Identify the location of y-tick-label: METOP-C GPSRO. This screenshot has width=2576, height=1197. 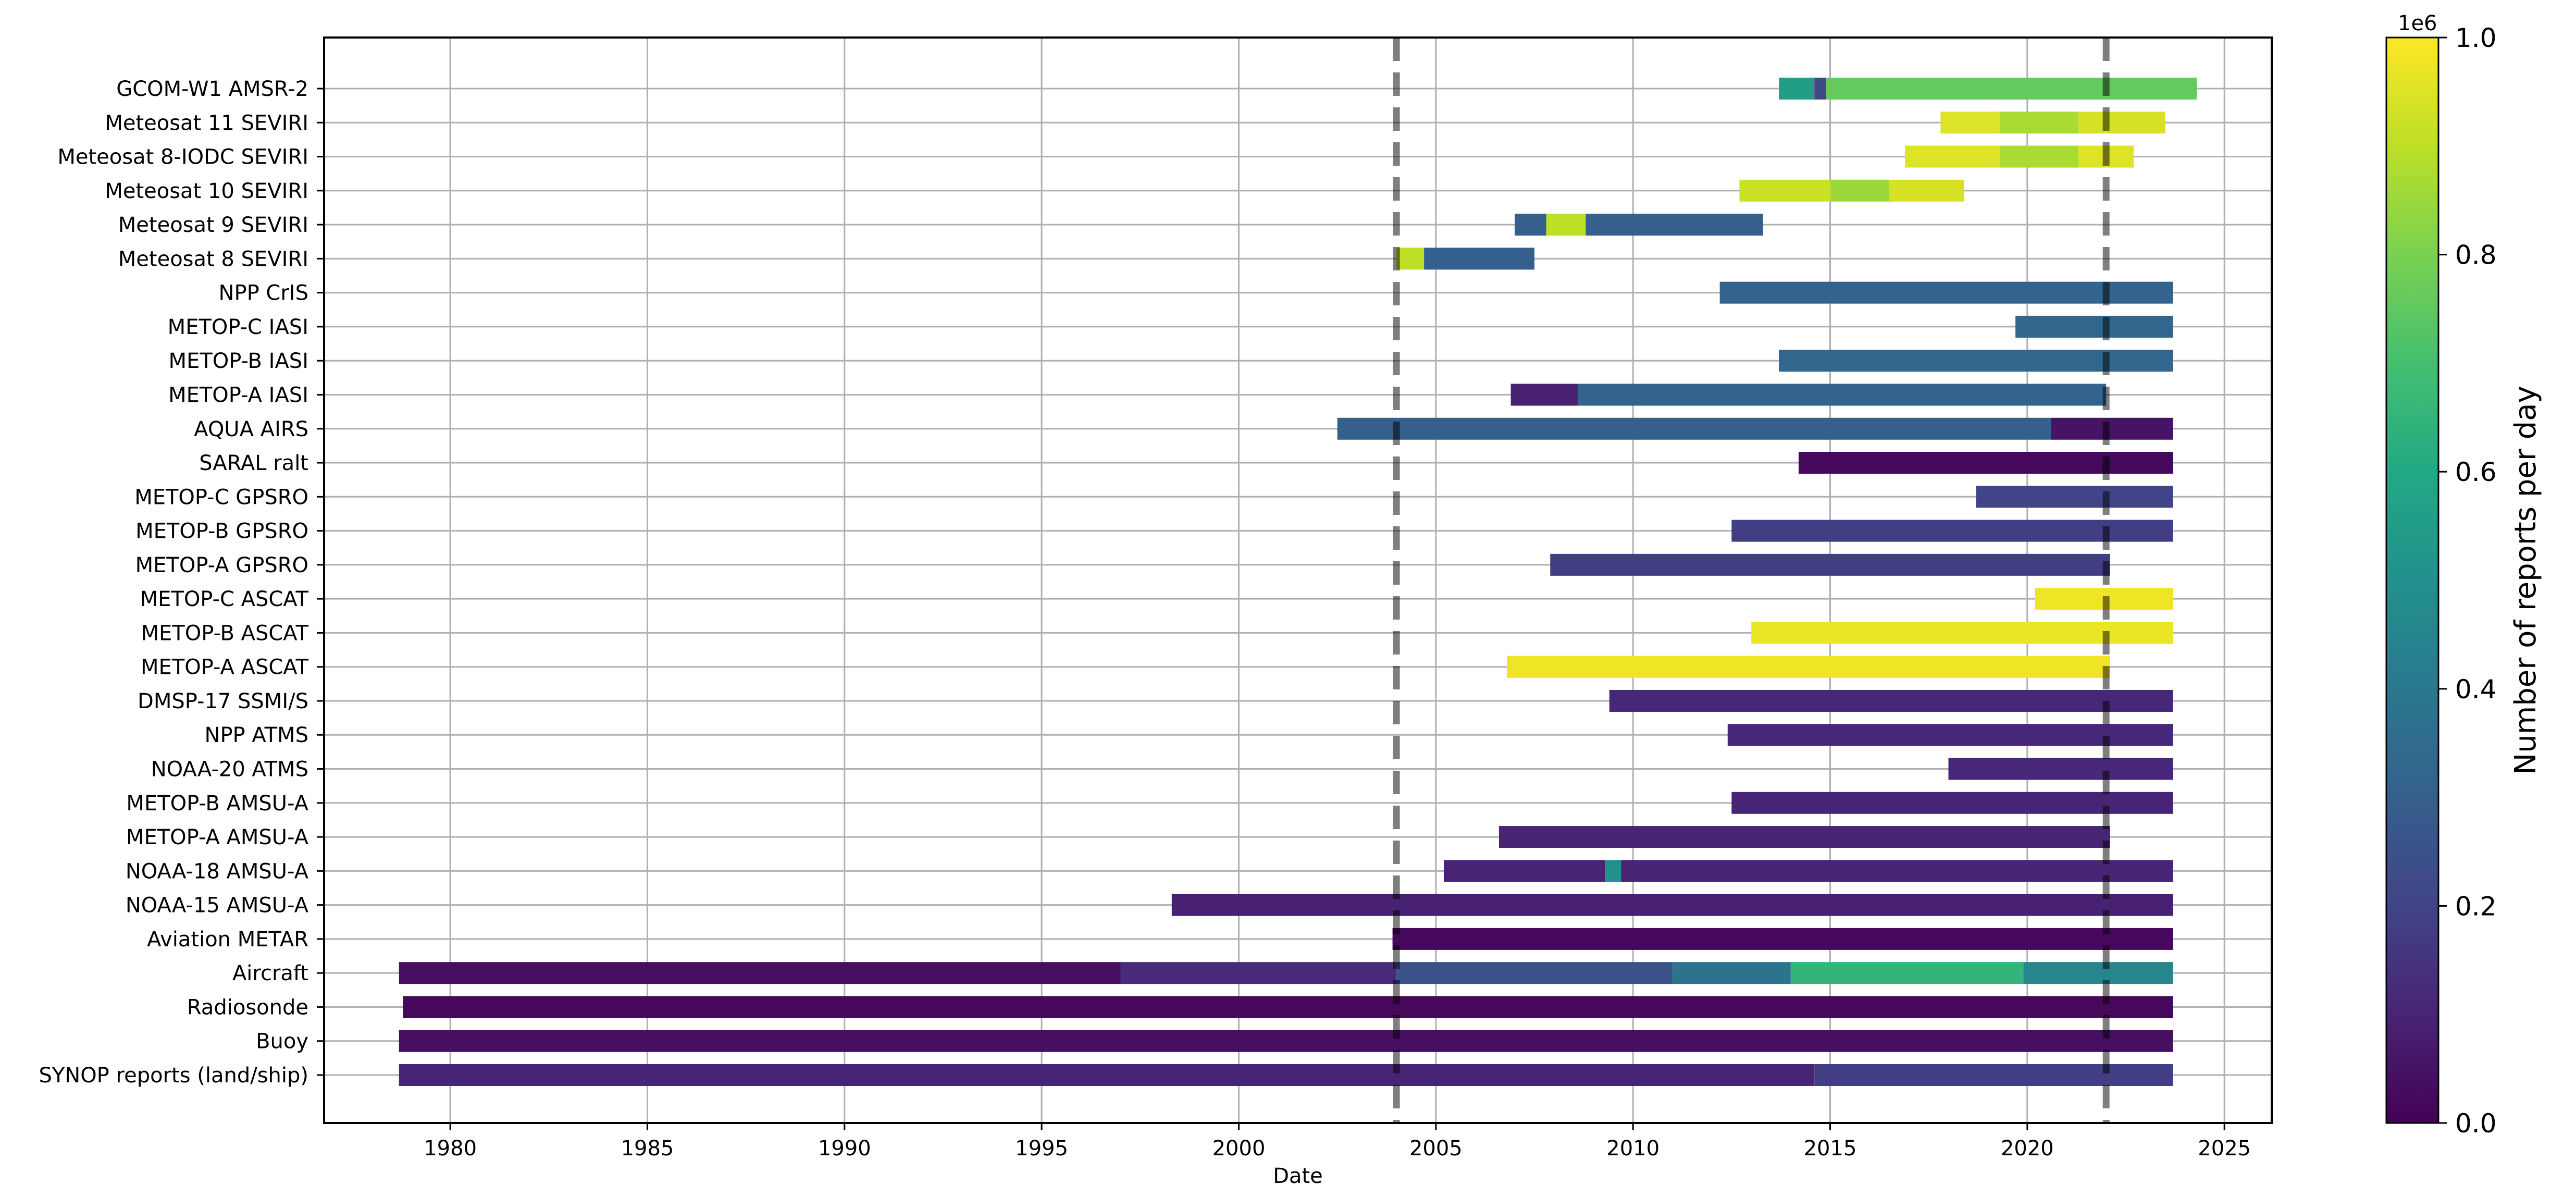
(221, 497).